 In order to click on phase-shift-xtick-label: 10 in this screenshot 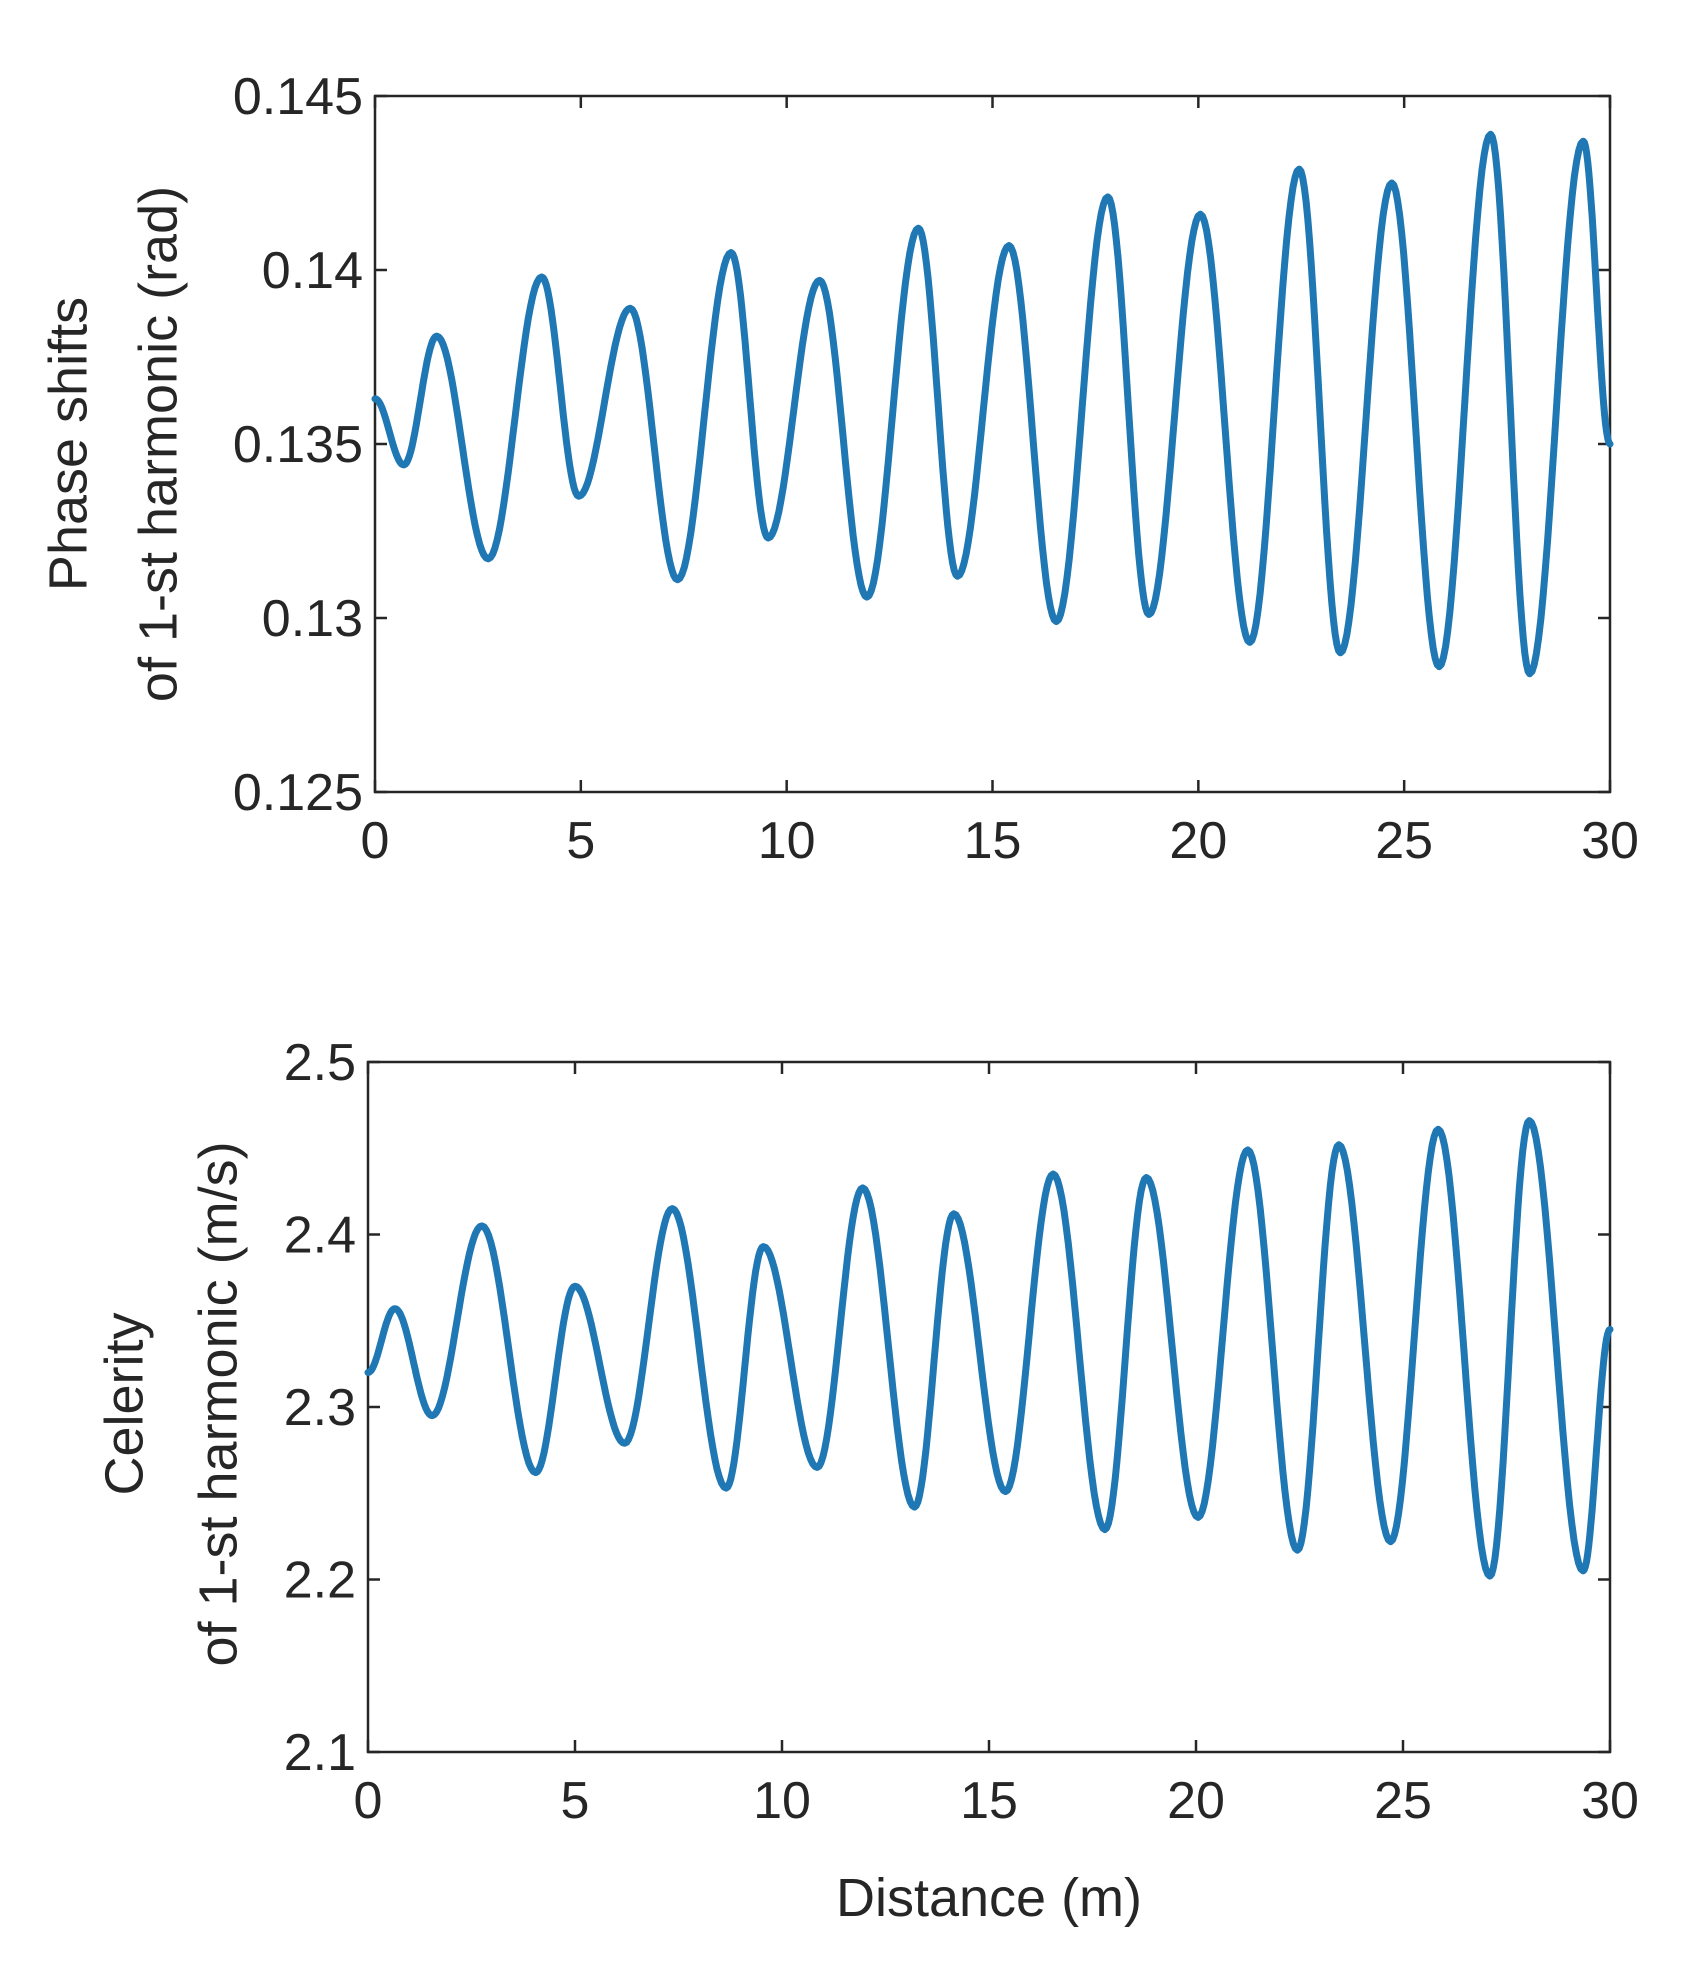, I will do `click(787, 841)`.